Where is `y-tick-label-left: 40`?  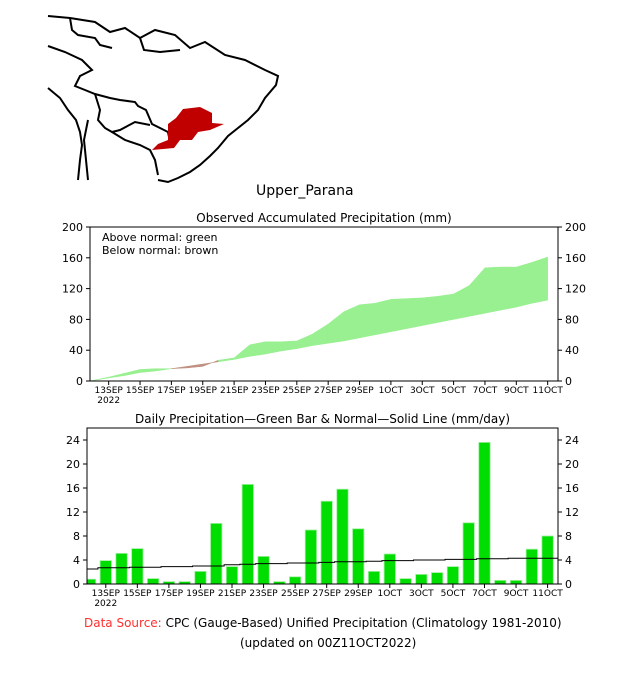
y-tick-label-left: 40 is located at coordinates (76, 350).